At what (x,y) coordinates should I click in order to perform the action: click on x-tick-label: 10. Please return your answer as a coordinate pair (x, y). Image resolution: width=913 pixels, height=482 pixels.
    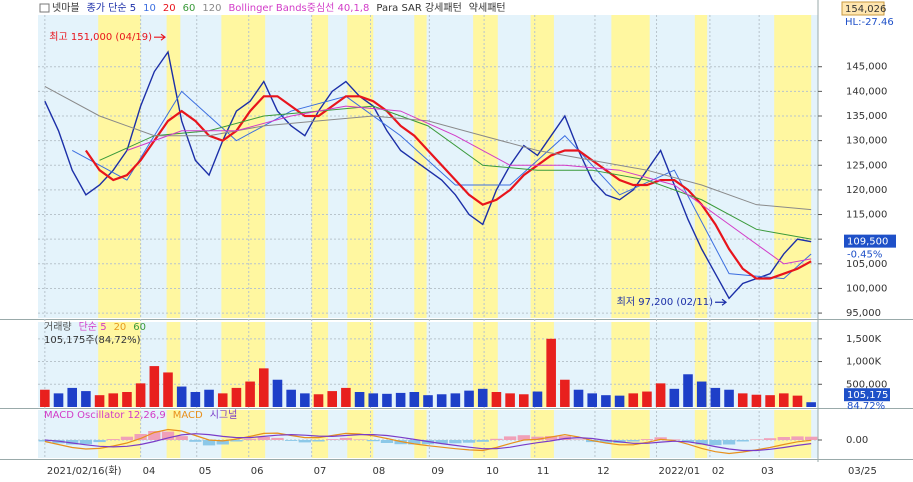
    Looking at the image, I should click on (492, 471).